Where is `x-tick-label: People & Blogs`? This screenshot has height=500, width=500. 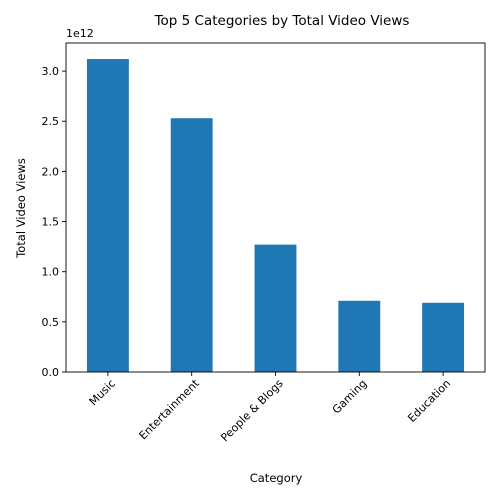 x-tick-label: People & Blogs is located at coordinates (251, 410).